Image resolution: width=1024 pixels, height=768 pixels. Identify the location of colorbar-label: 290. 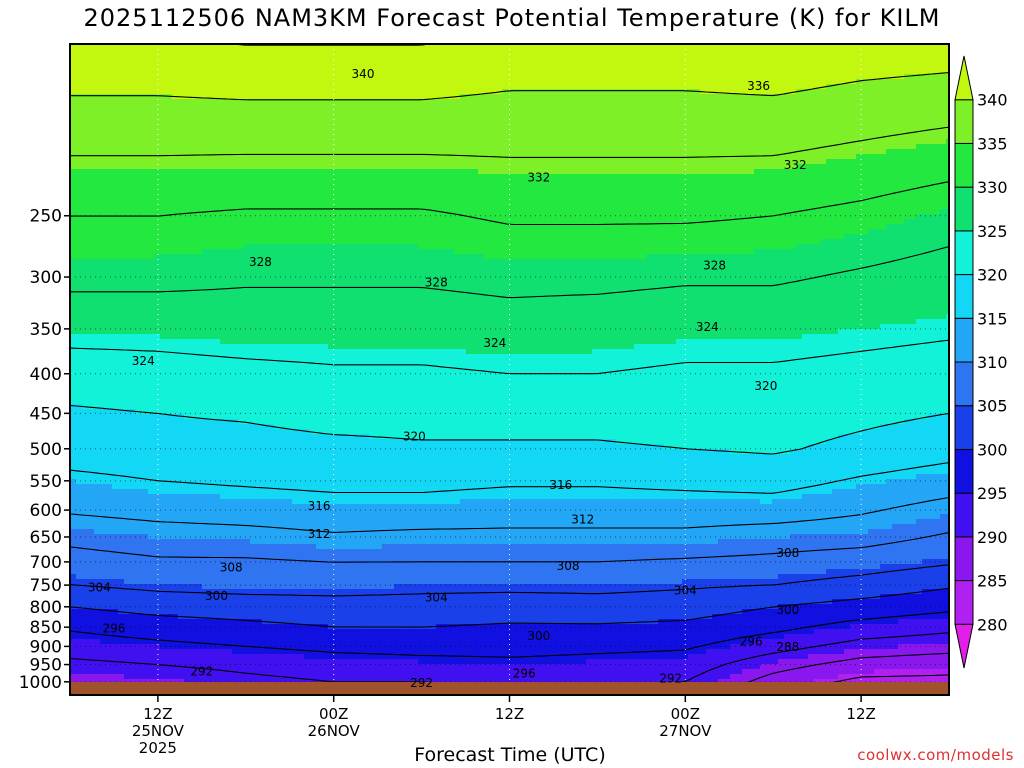
(992, 537).